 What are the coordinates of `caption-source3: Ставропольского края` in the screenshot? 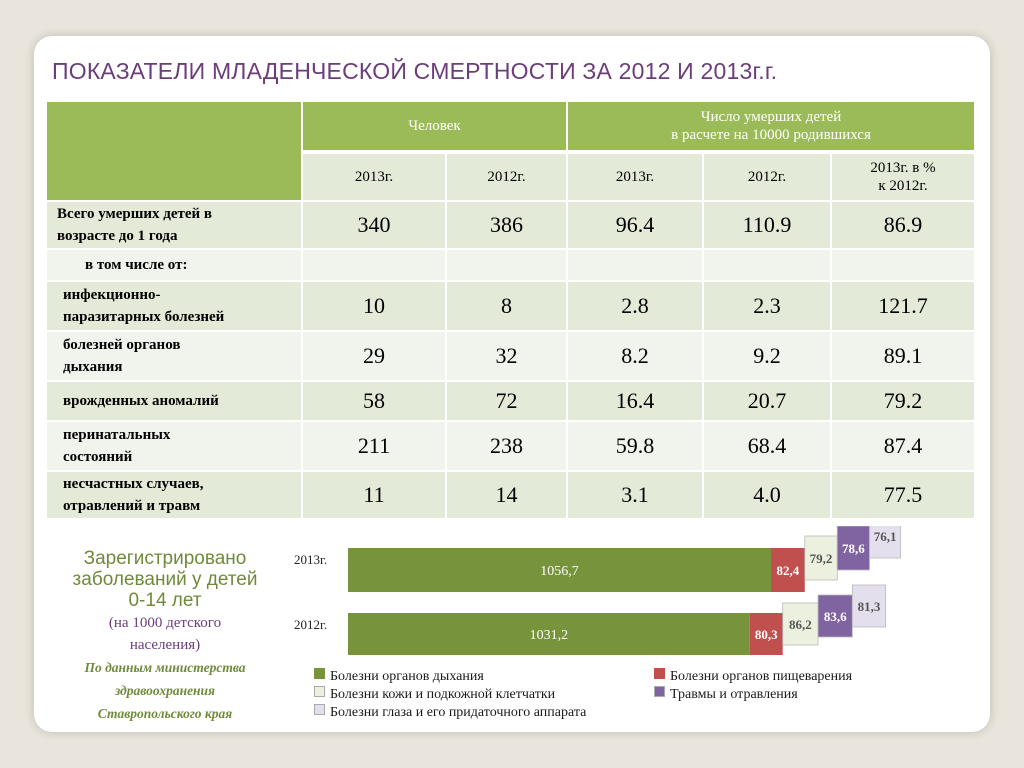 It's located at (165, 713).